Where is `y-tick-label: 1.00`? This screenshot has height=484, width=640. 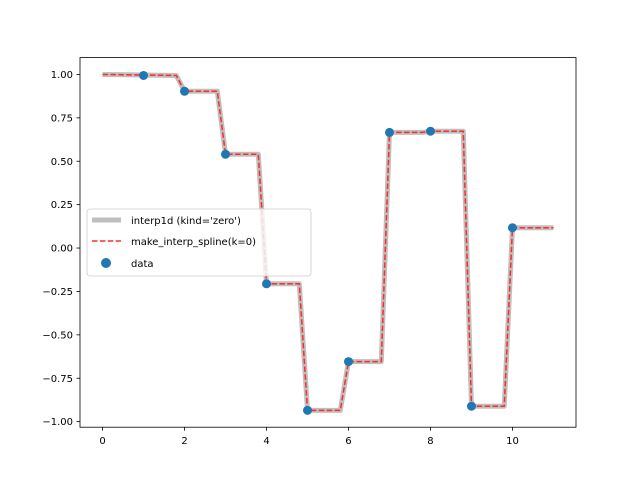 y-tick-label: 1.00 is located at coordinates (62, 75).